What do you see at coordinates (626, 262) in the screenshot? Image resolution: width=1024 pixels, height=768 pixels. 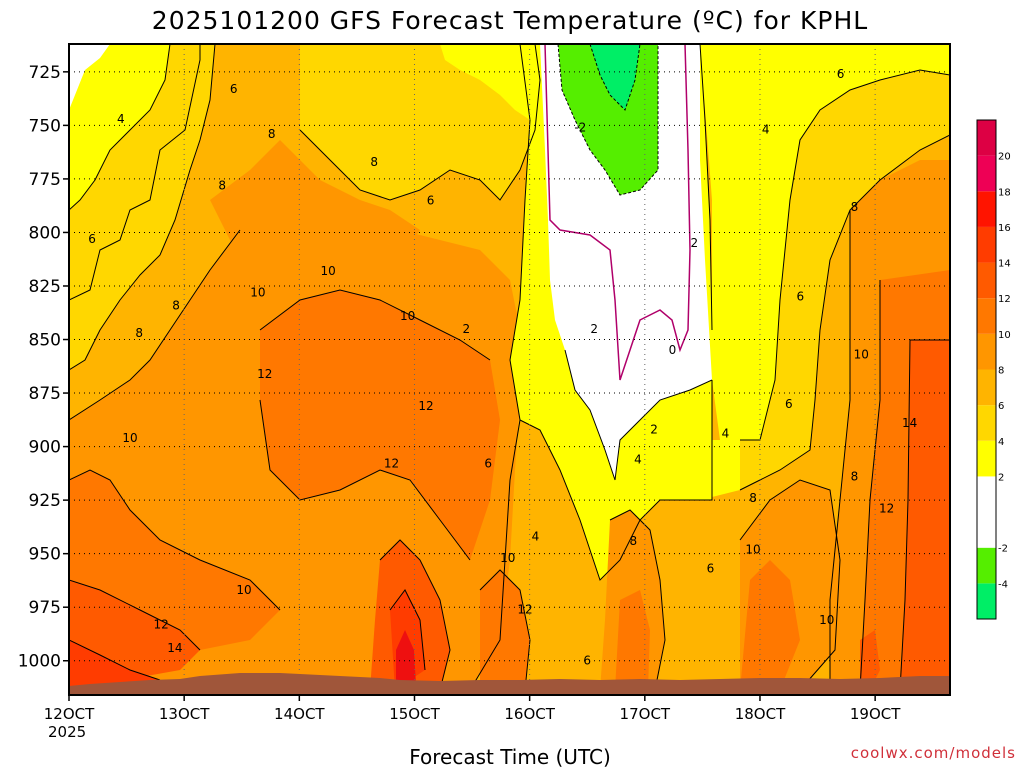 I see `band-white-cold` at bounding box center [626, 262].